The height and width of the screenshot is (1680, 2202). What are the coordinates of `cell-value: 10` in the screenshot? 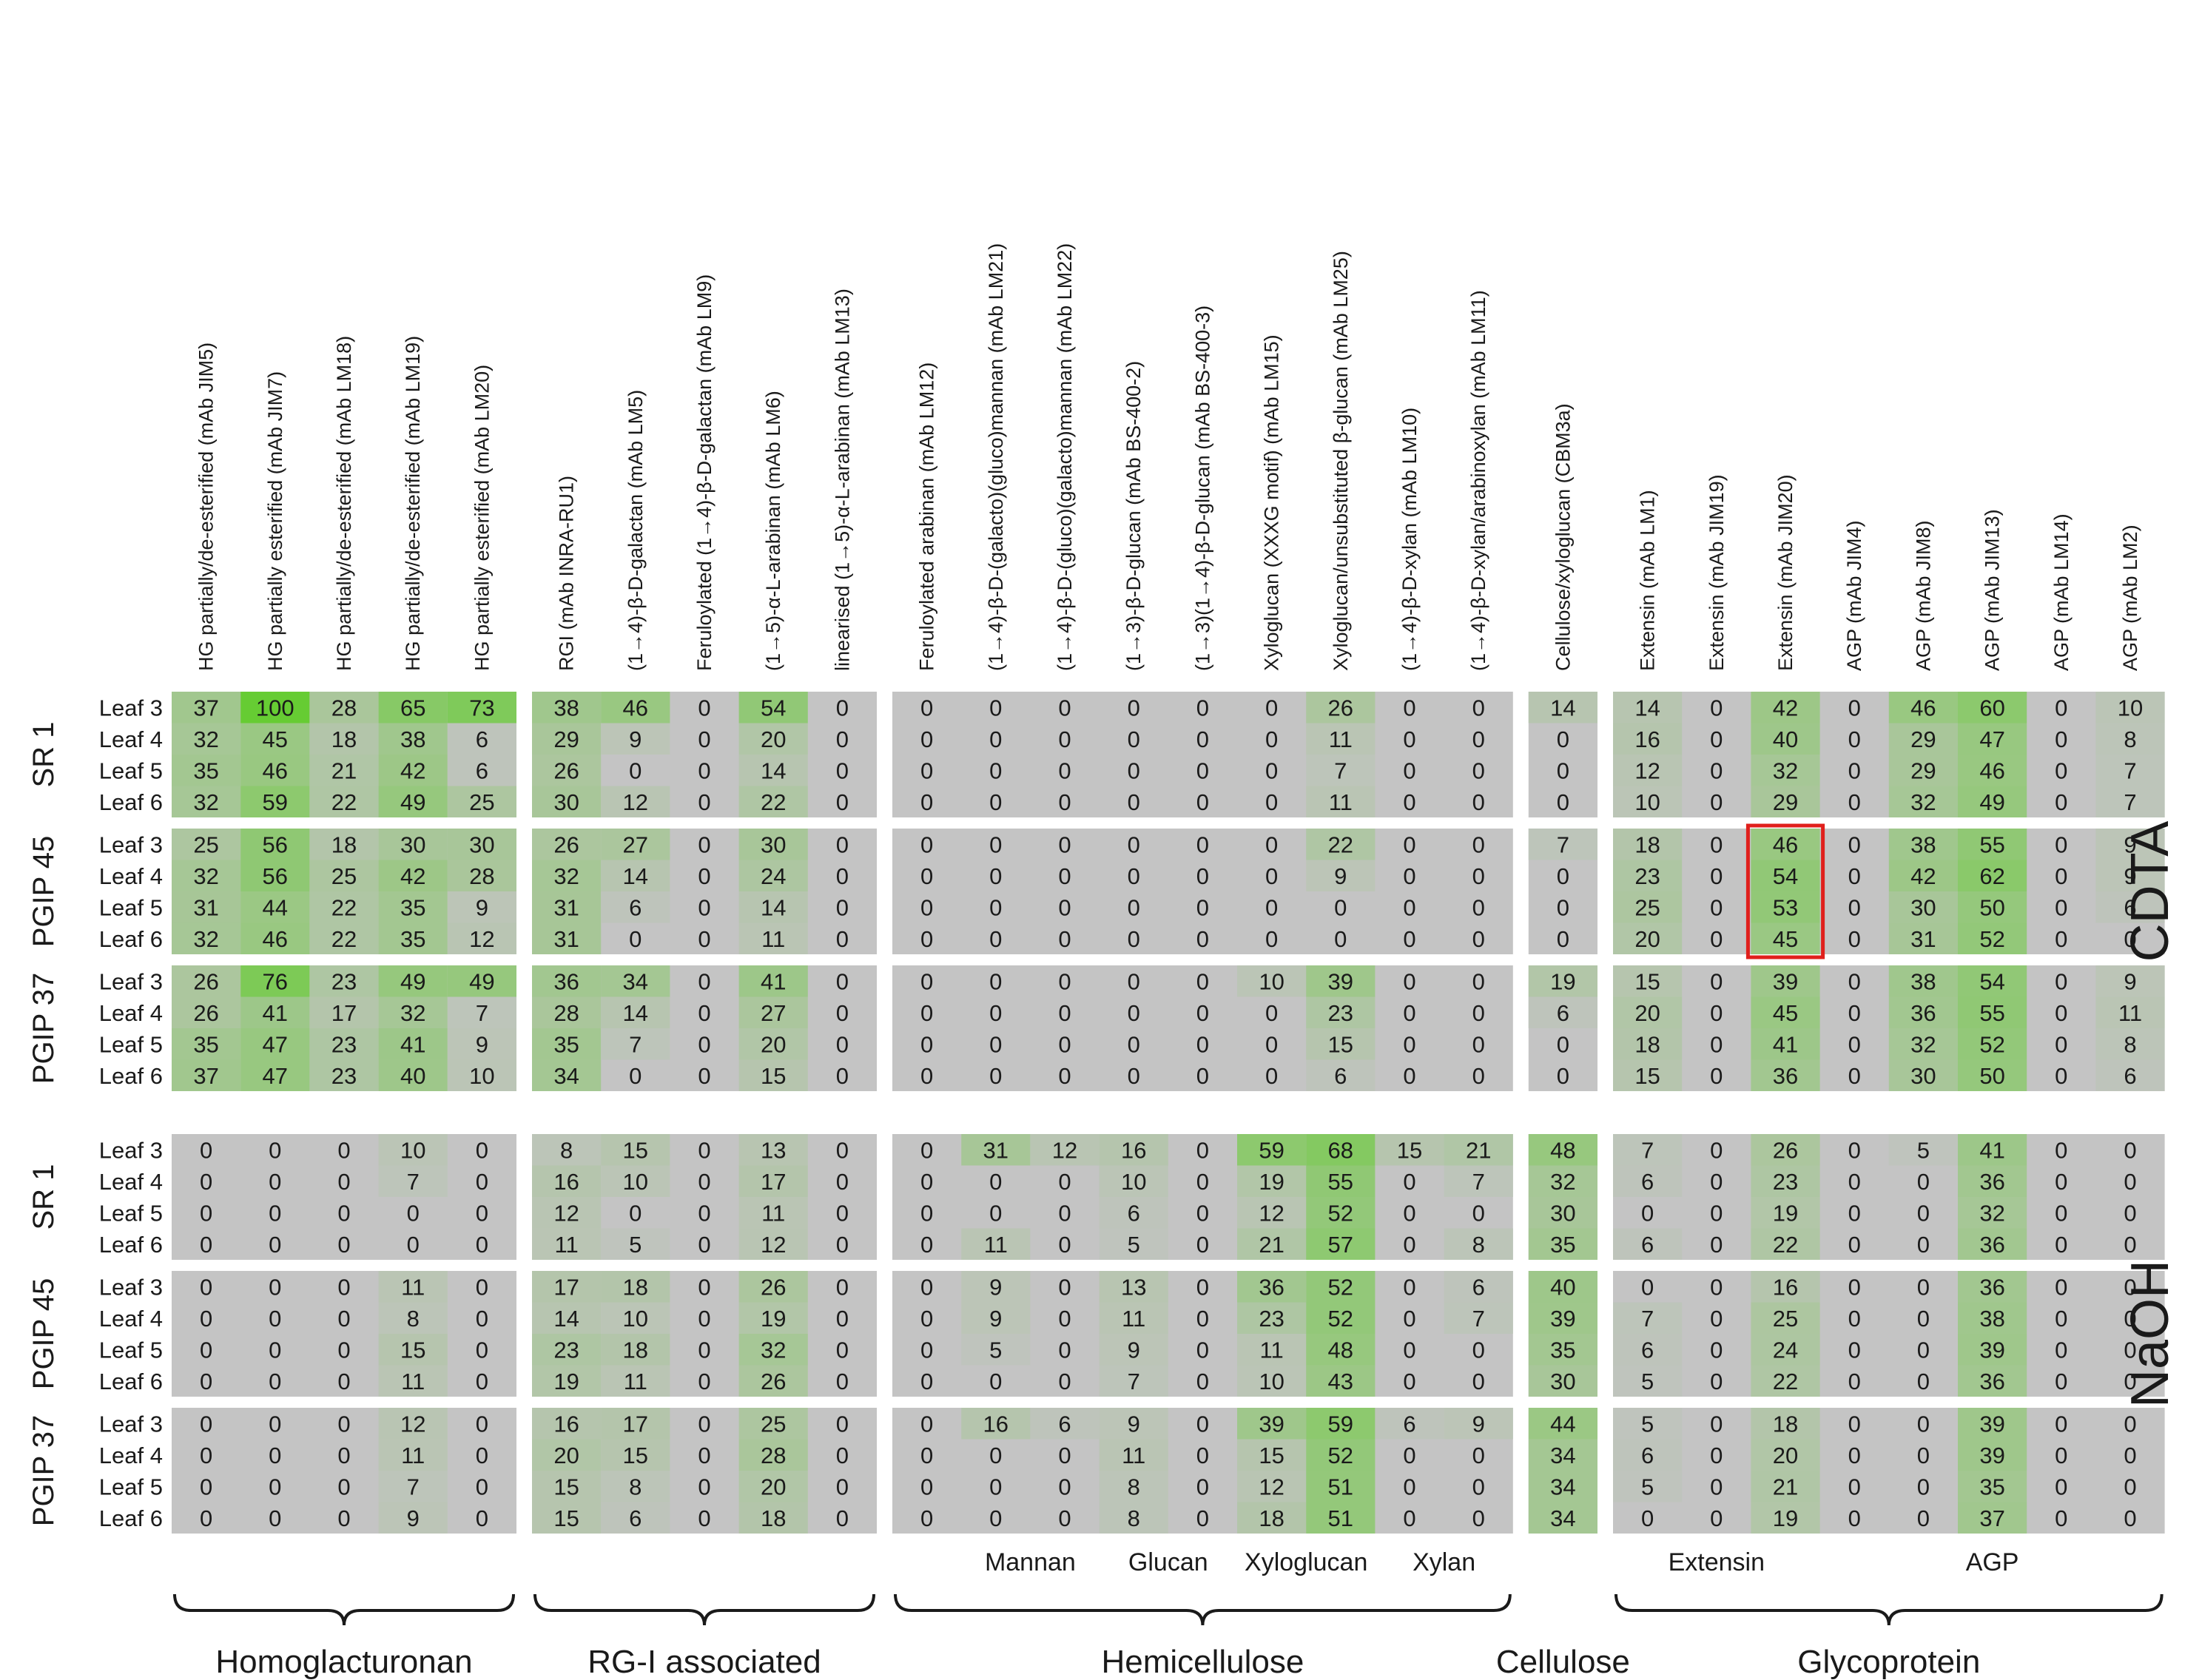 It's located at (1271, 1381).